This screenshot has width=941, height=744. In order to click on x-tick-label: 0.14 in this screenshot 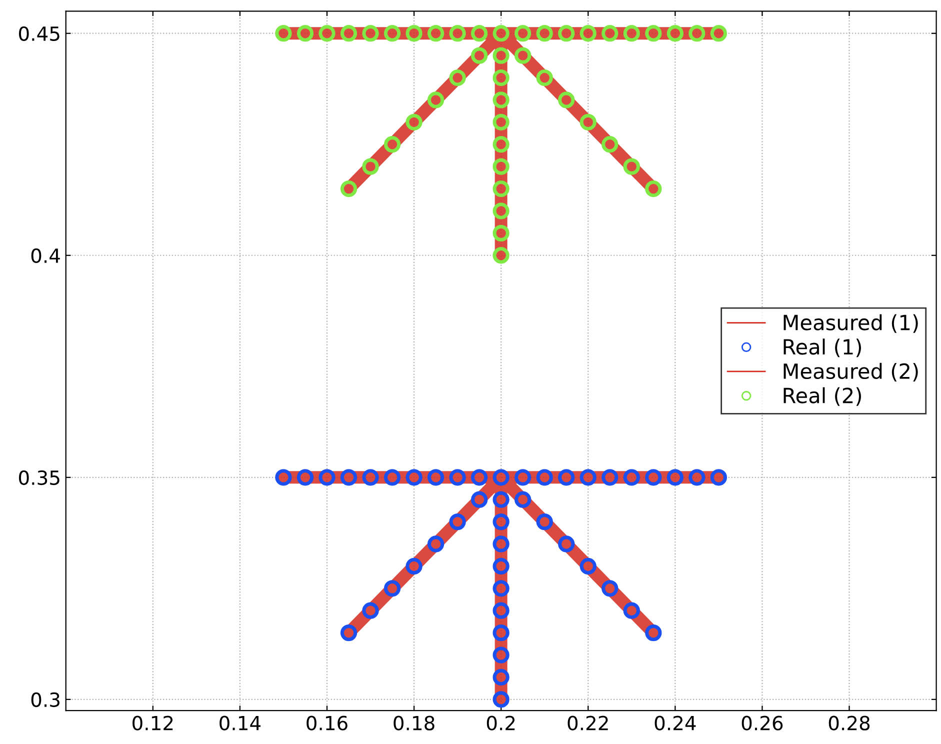, I will do `click(240, 723)`.